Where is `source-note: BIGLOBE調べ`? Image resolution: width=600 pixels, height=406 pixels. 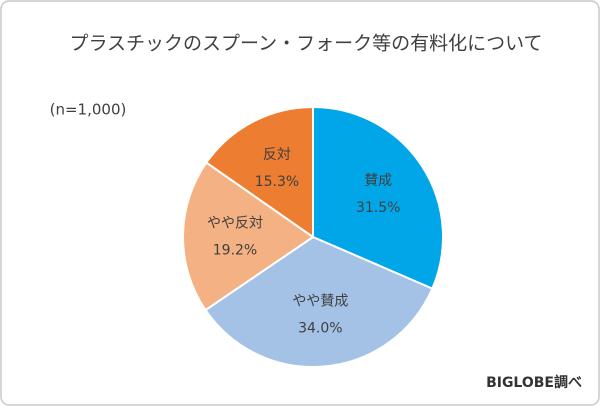 source-note: BIGLOBE調べ is located at coordinates (534, 382).